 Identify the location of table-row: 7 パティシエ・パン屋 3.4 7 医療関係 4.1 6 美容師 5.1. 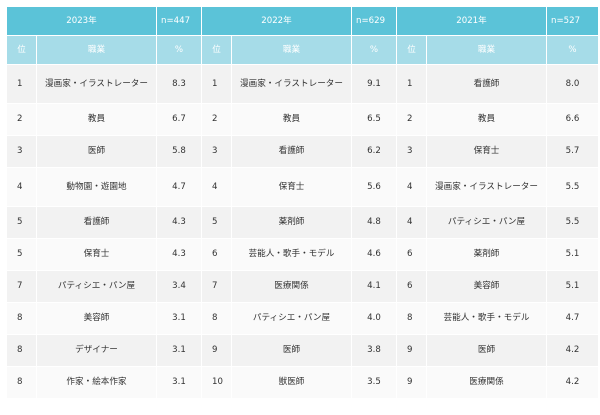
(302, 286).